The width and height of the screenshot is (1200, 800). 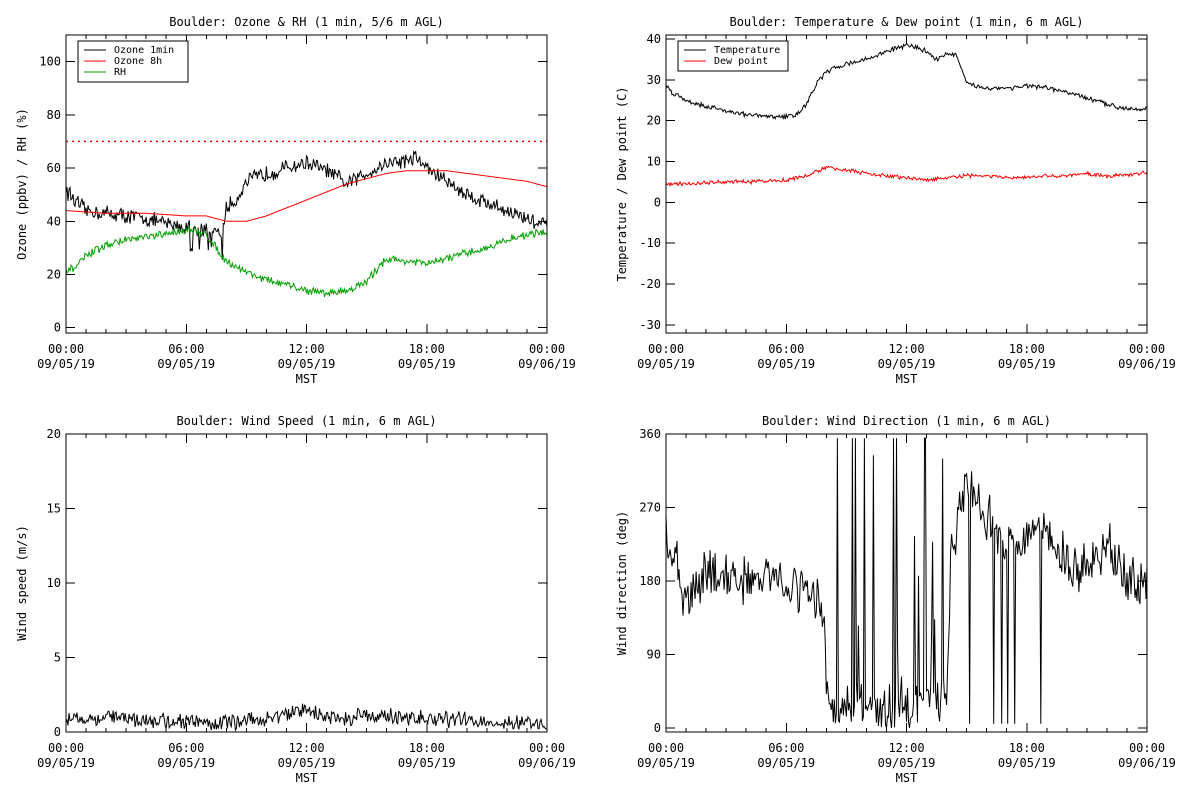 I want to click on y-tick-label: 60, so click(x=54, y=168).